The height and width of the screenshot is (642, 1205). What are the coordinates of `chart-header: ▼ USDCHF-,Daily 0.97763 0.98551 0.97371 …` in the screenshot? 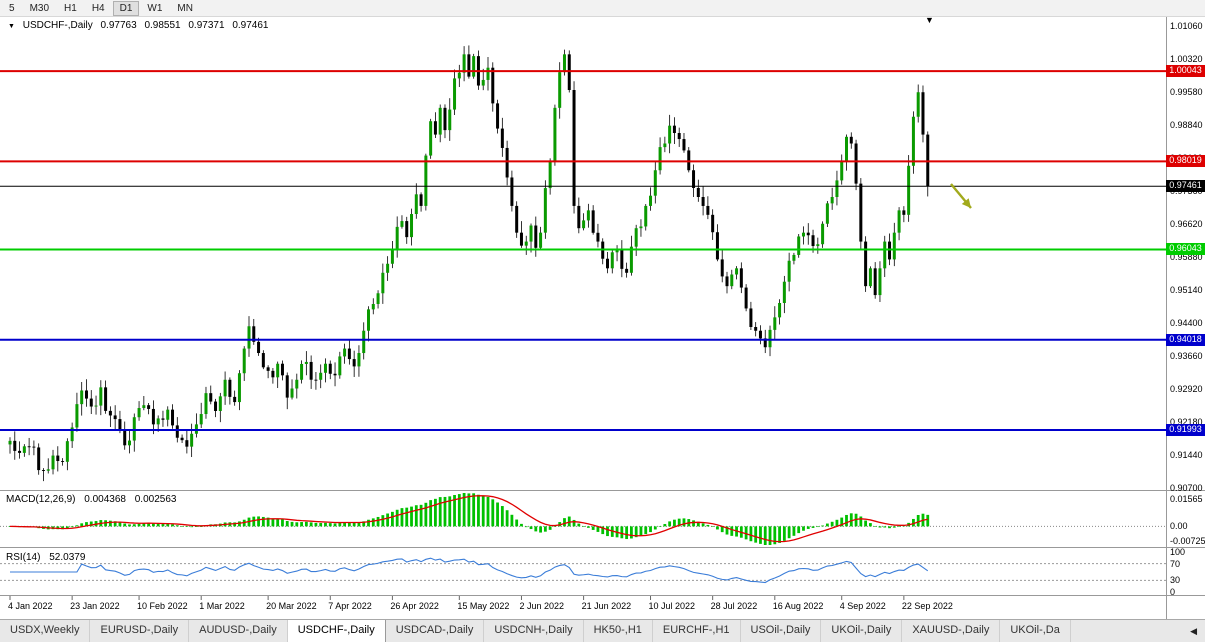 It's located at (140, 25).